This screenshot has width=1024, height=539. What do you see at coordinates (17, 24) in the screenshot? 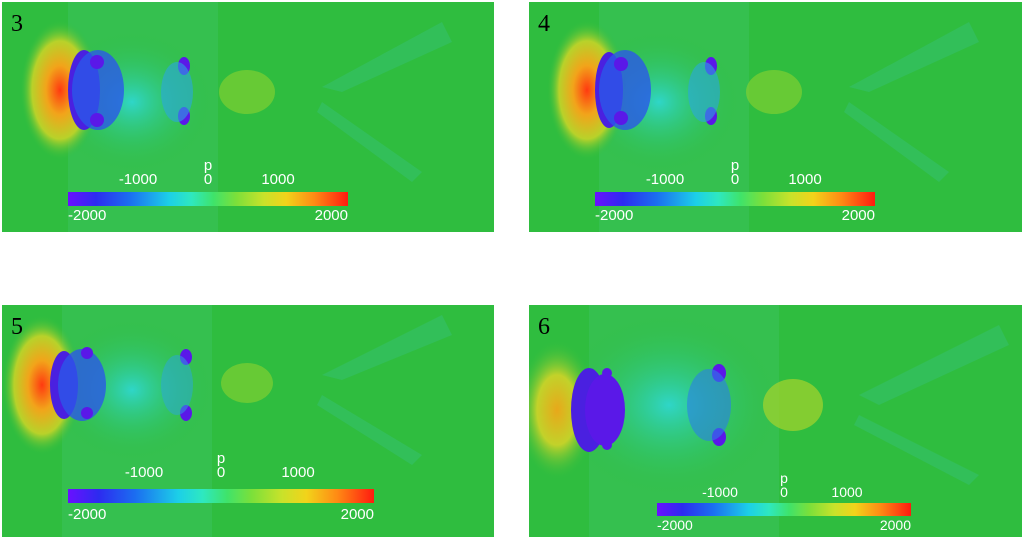
I see `frame-number-label: 3` at bounding box center [17, 24].